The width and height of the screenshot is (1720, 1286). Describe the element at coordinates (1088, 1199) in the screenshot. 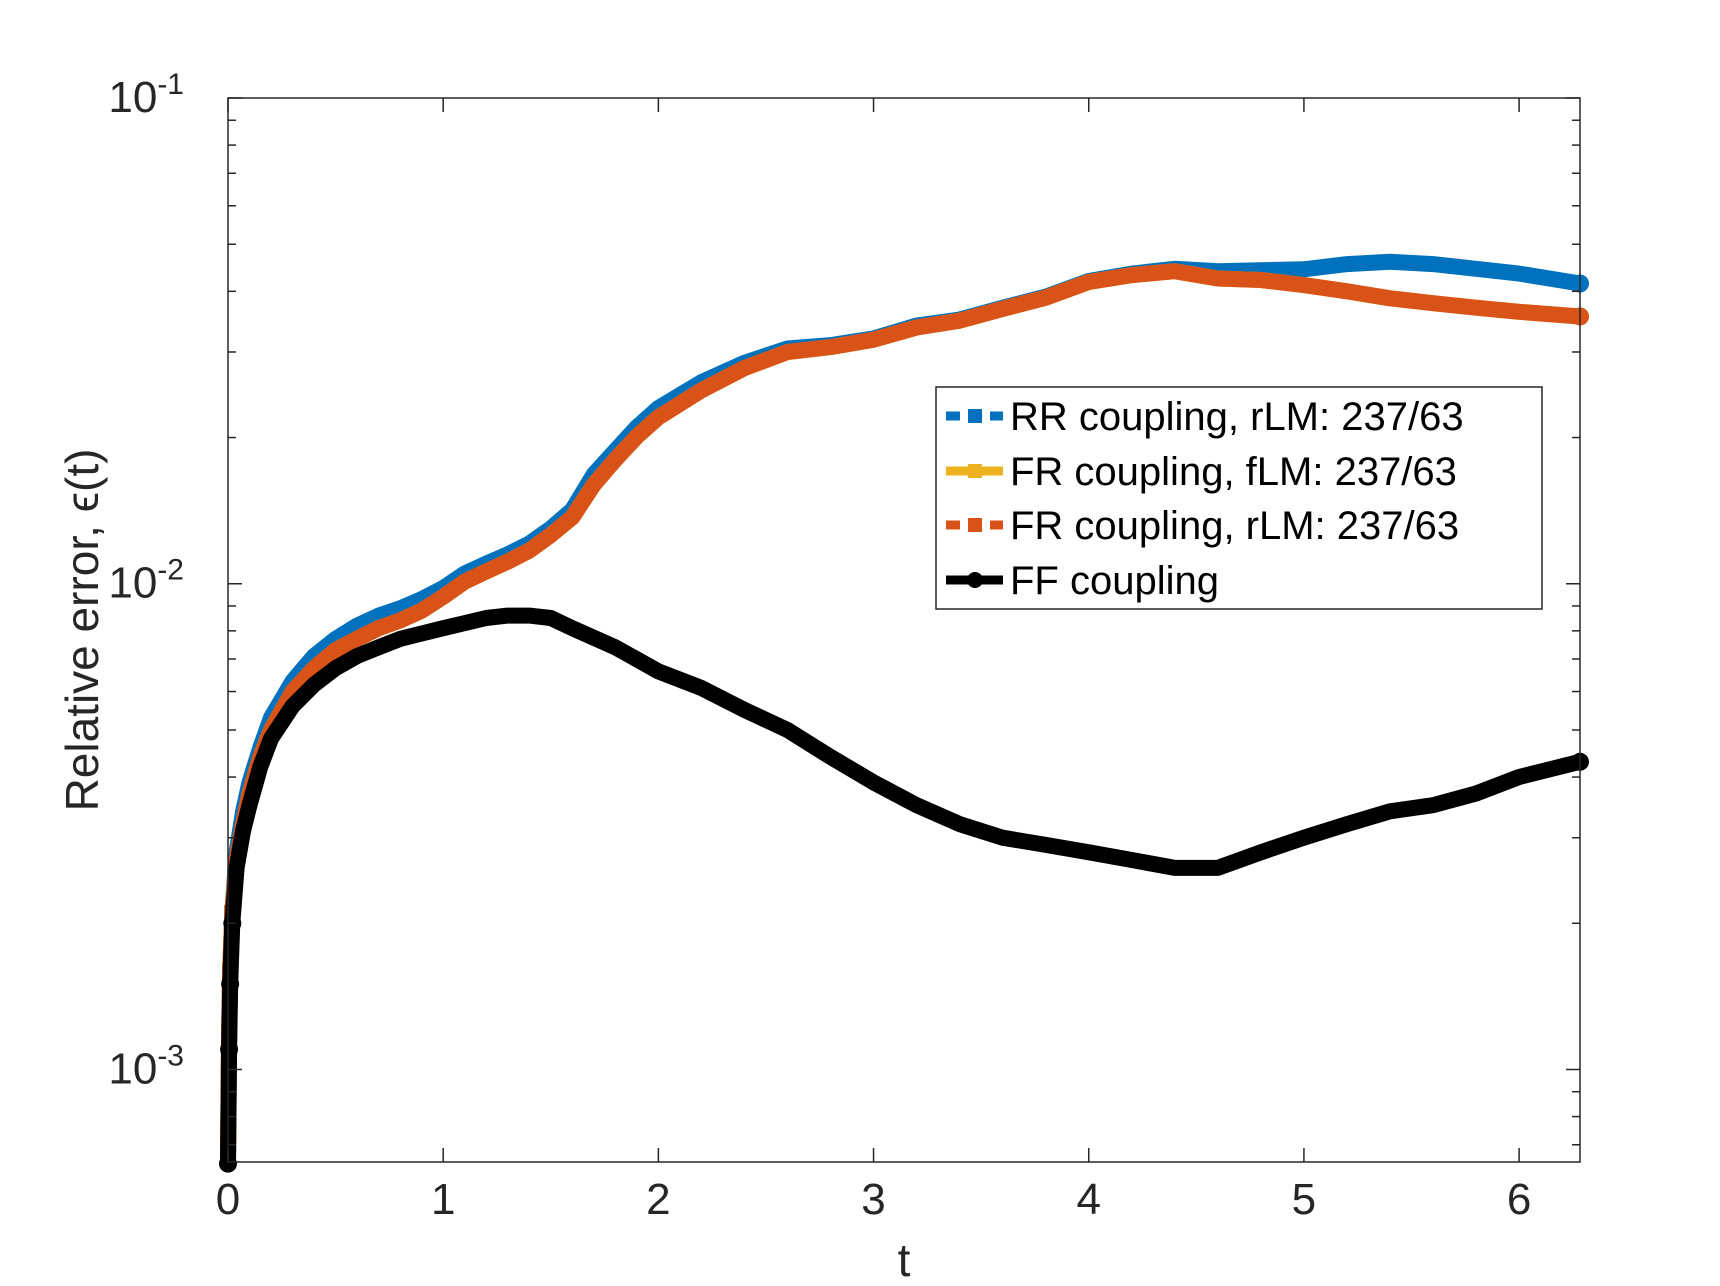

I see `x-tick-label: 4` at that location.